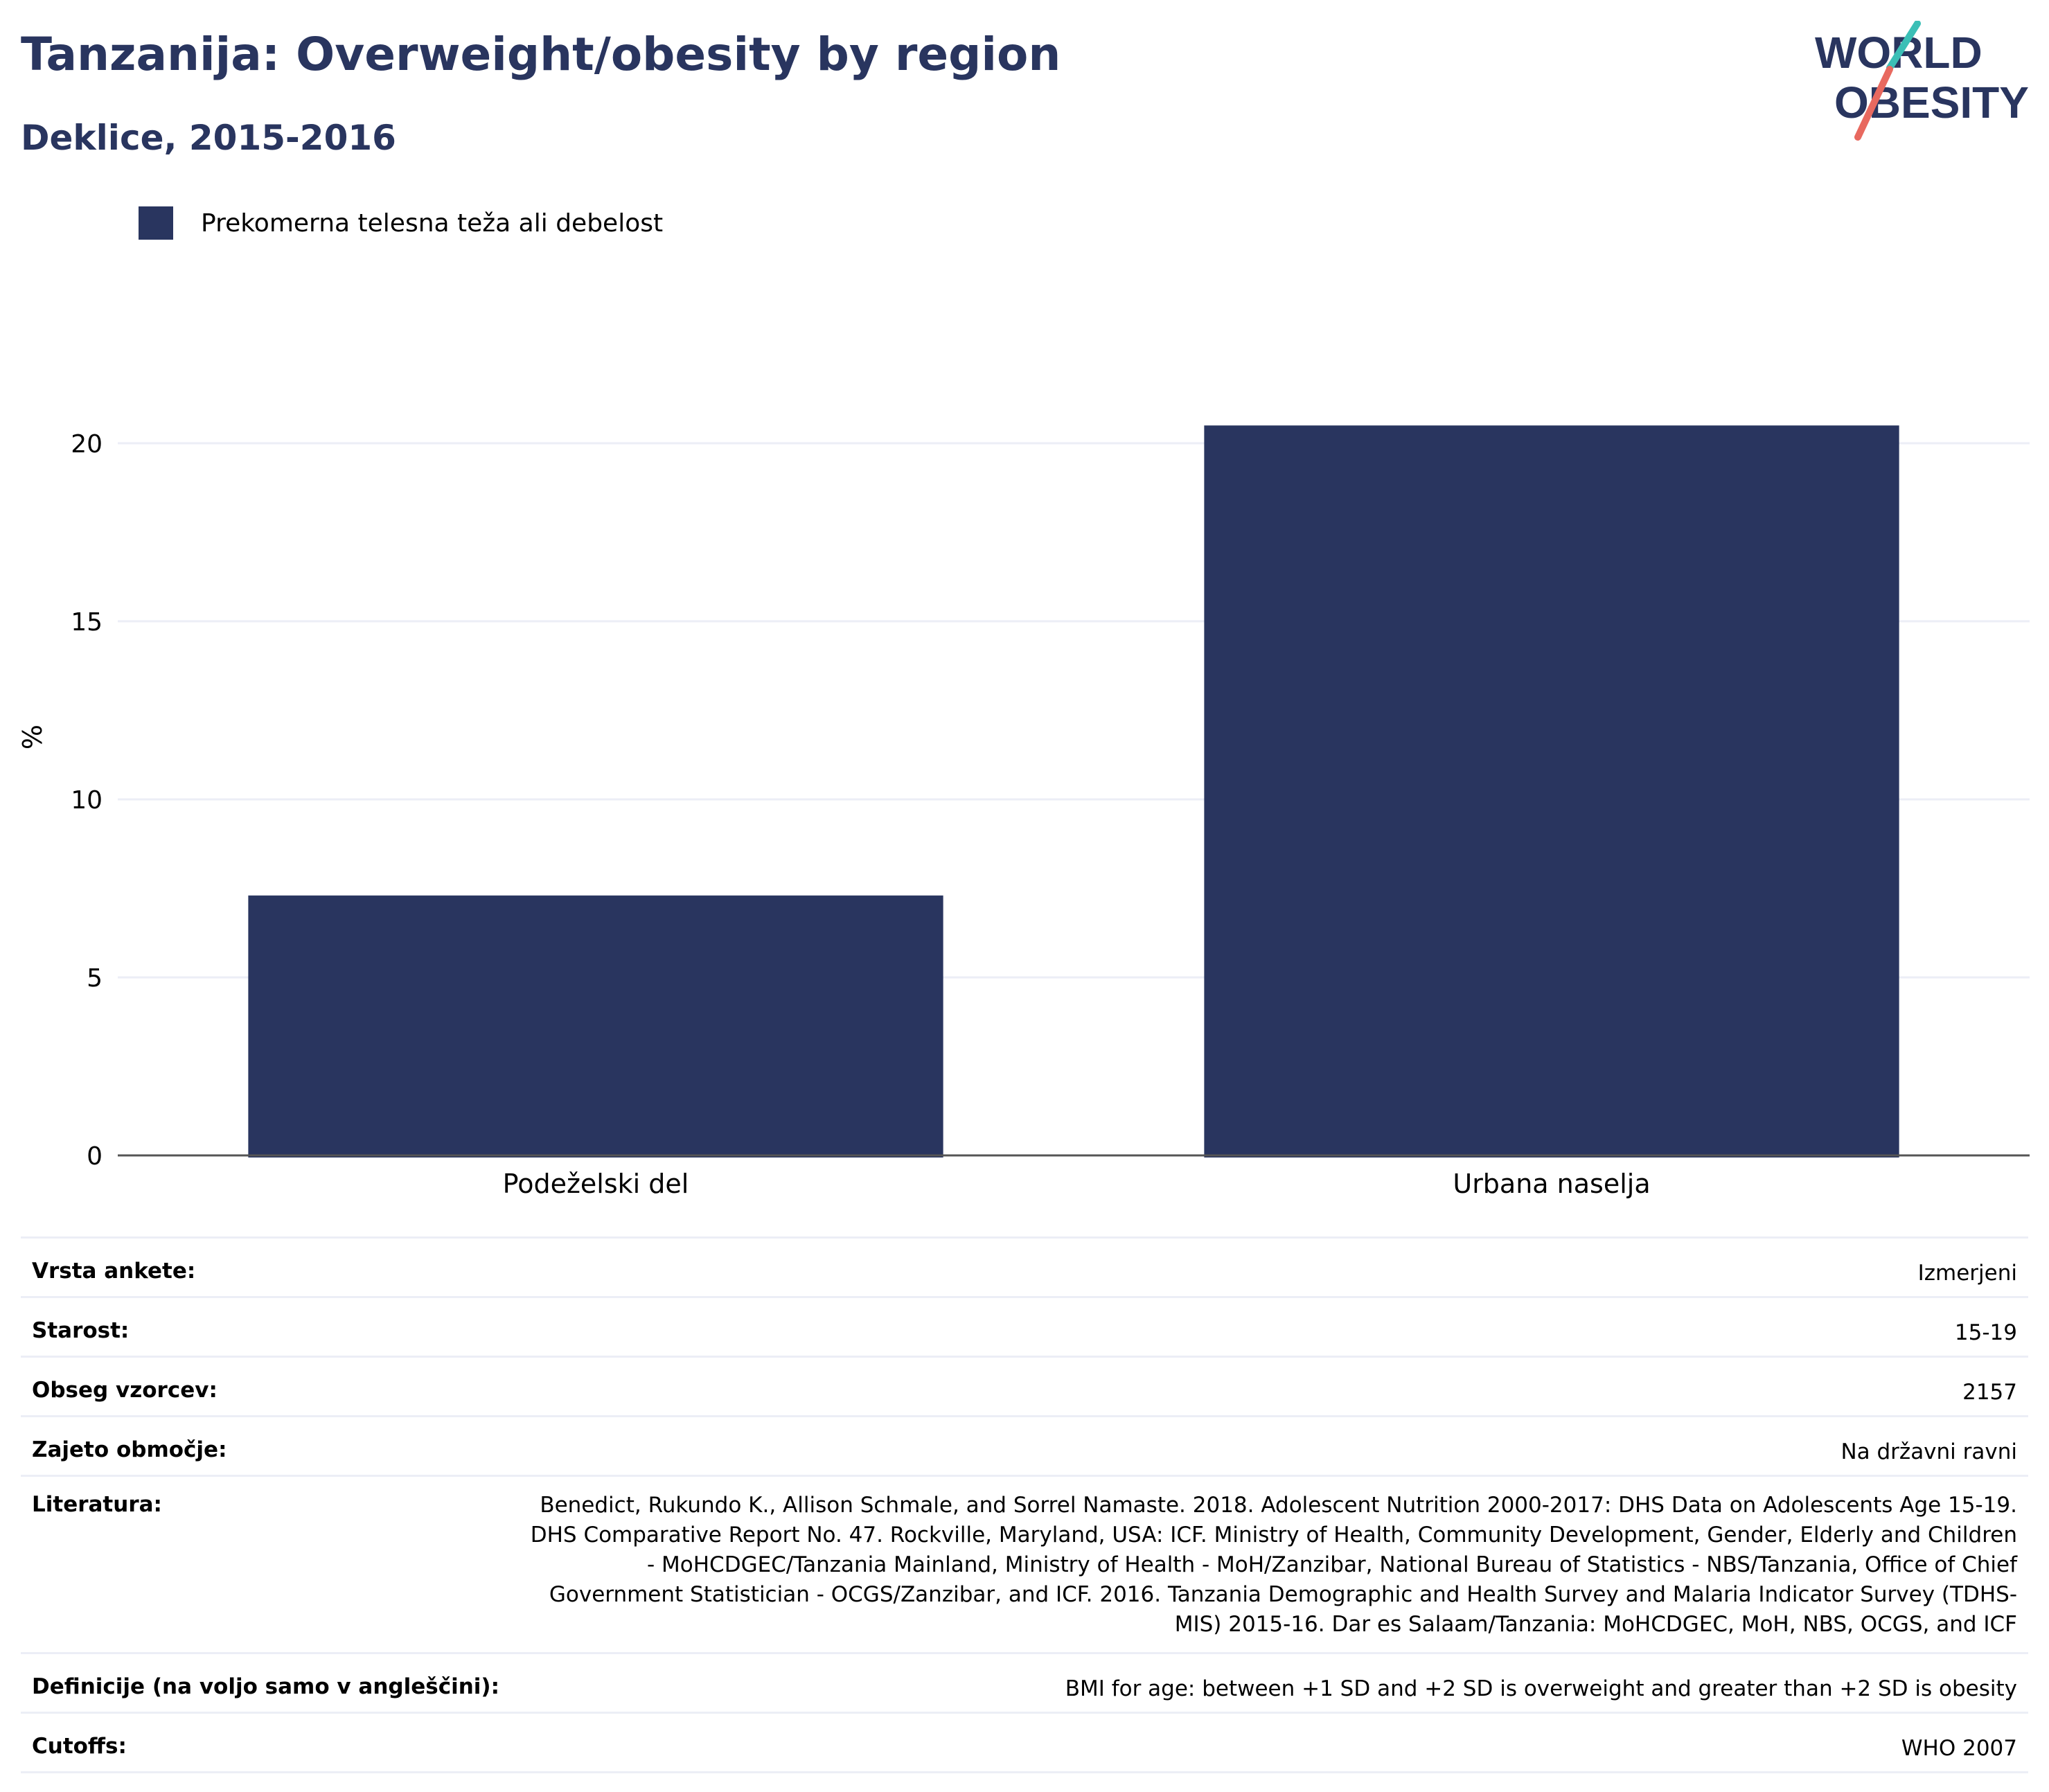  What do you see at coordinates (433, 223) in the screenshot?
I see `legend-label: Prekomerna telesna teža ali debelost` at bounding box center [433, 223].